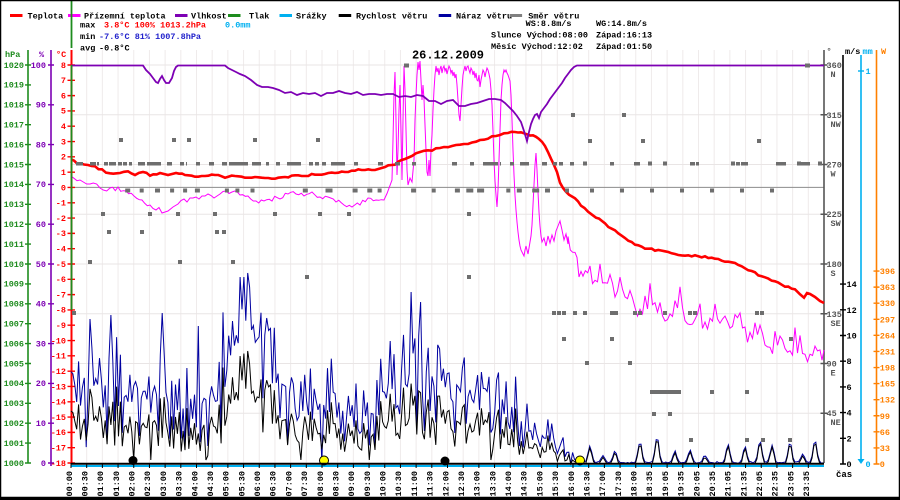  I want to click on svg-text: 1005, so click(14, 364).